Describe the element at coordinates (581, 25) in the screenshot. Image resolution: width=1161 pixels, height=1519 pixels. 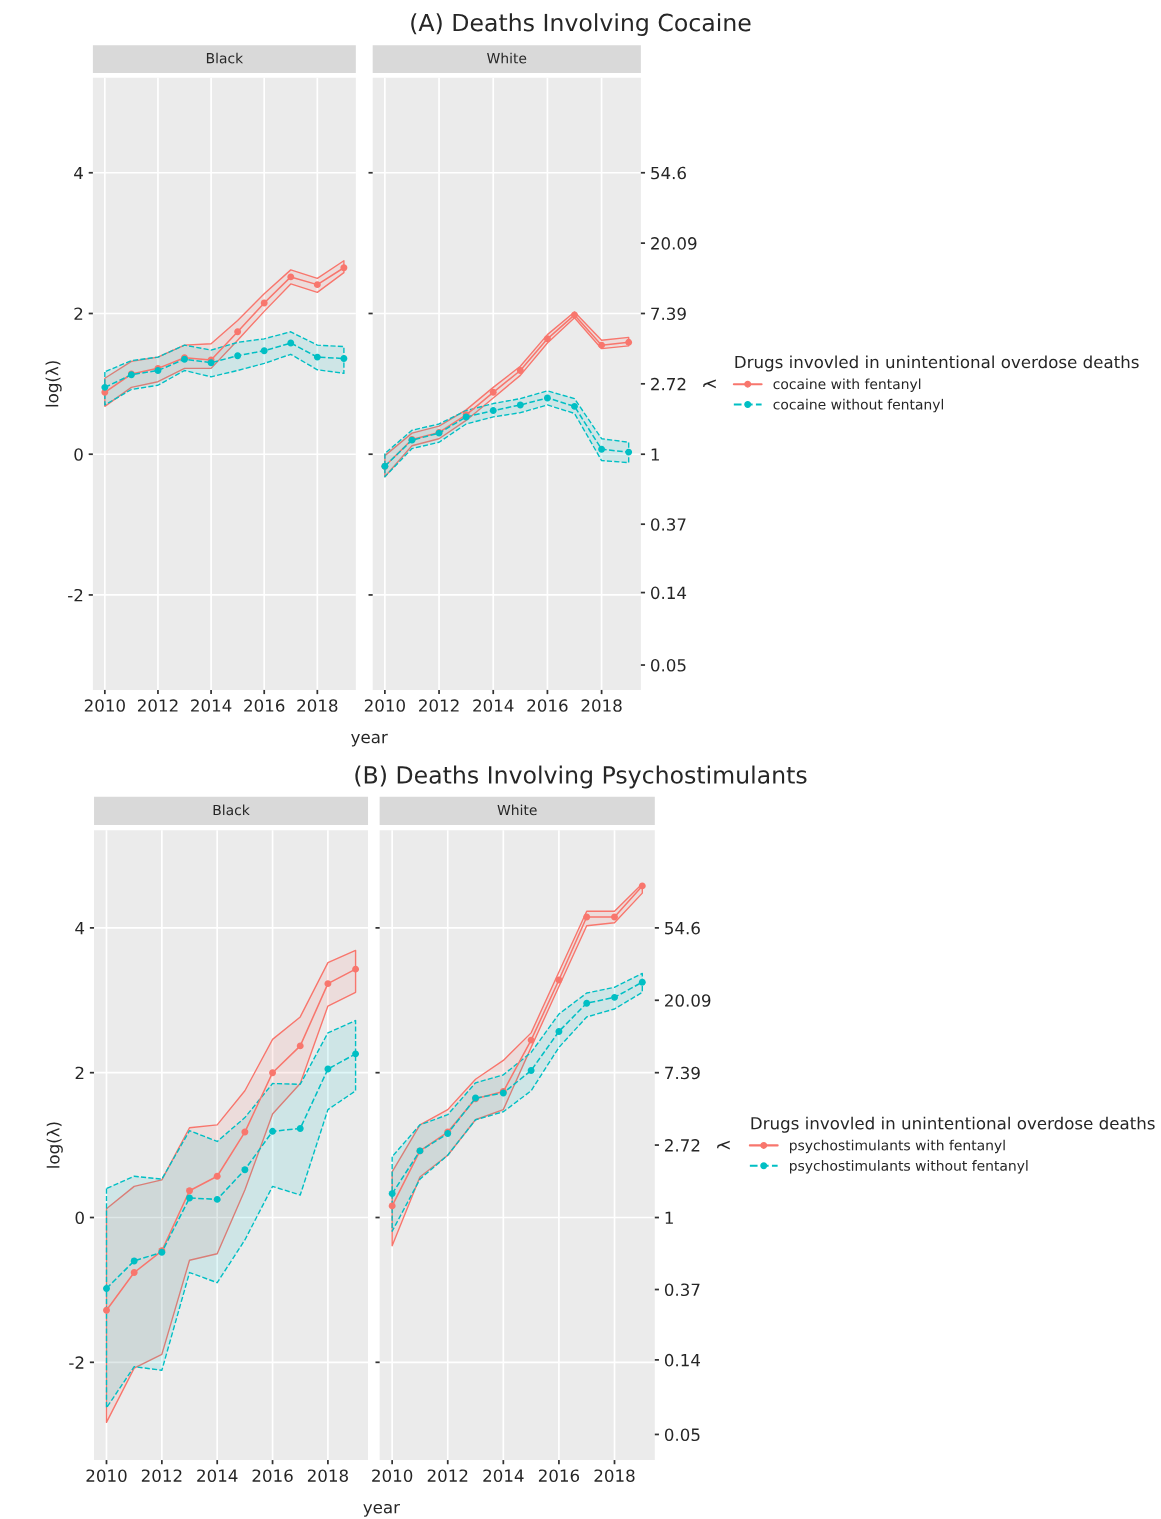
I see `chart-title: (A) Deaths Involving Cocaine` at that location.